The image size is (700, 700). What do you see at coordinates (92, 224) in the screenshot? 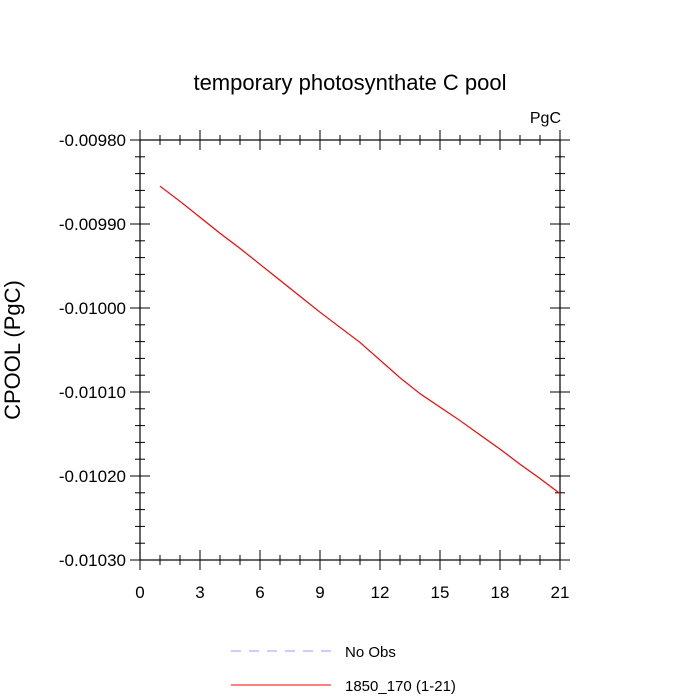
I see `y-tick-label: -0.00990` at bounding box center [92, 224].